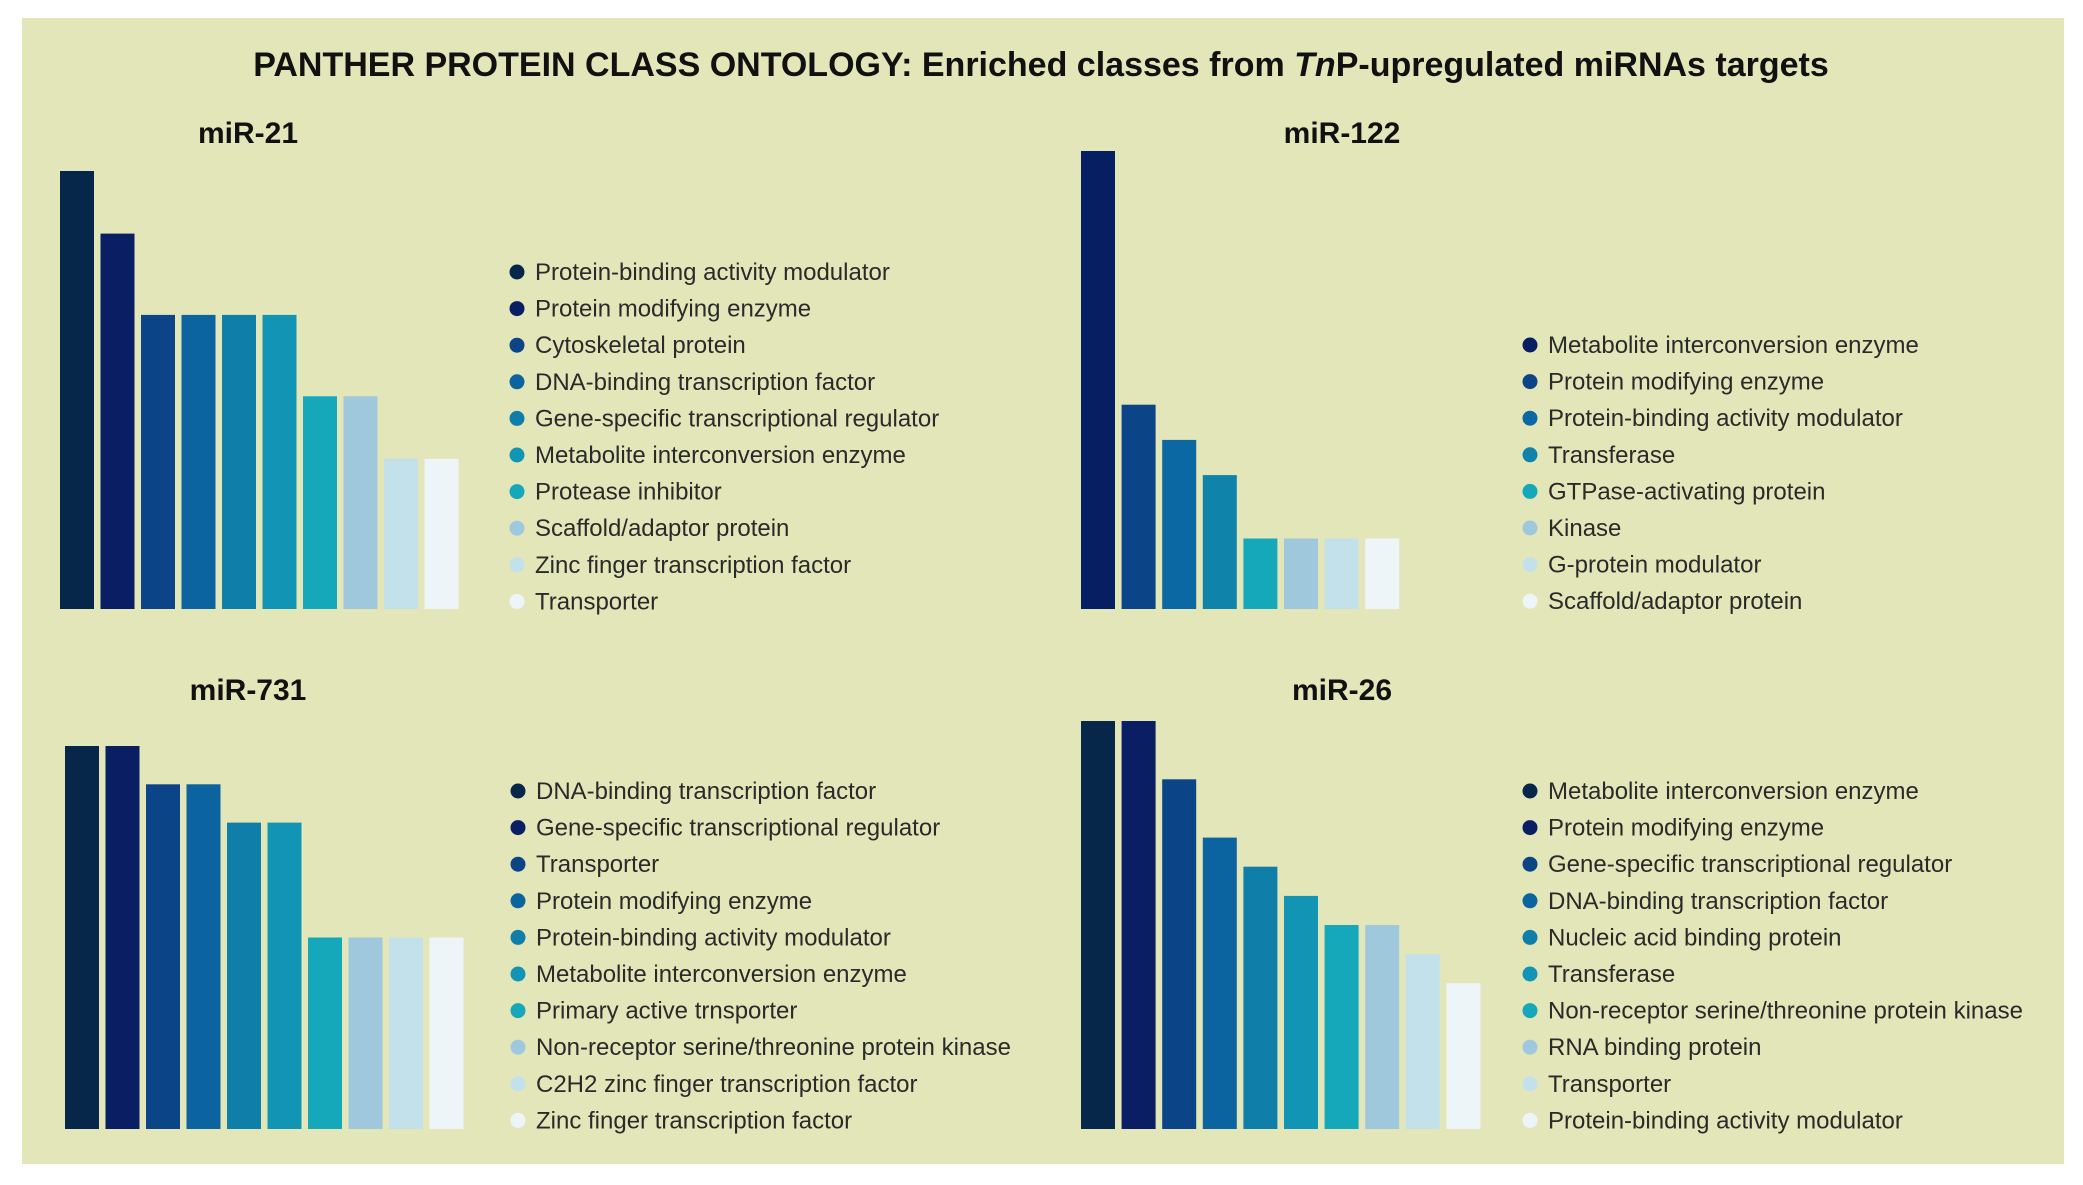 The image size is (2083, 1185). I want to click on legend-label: C2H2 zinc finger transcription factor, so click(727, 1084).